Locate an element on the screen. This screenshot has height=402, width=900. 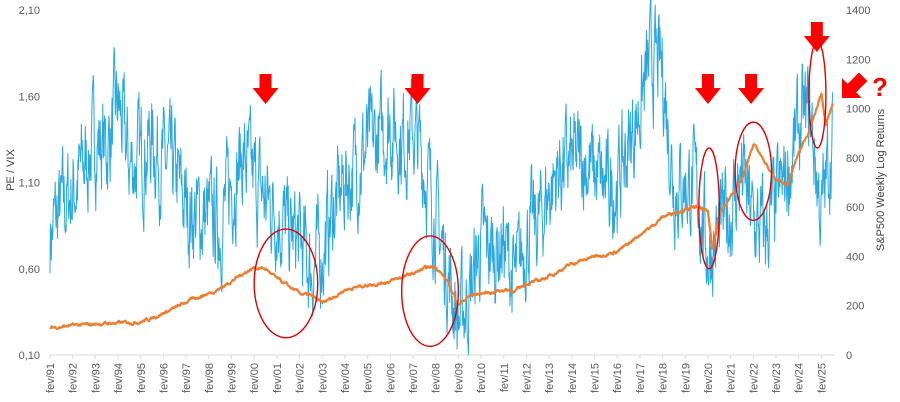
x-tick-label: fev/91 is located at coordinates (51, 378).